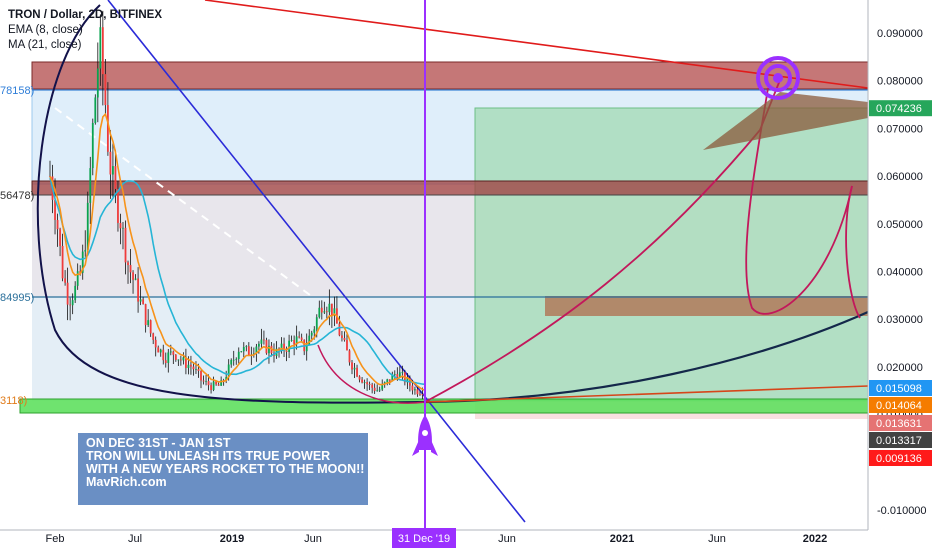  What do you see at coordinates (466, 539) in the screenshot?
I see `time-axis: Feb Jul 2019 Jun Jun 2021 Jun 2022 31 Dec '19` at bounding box center [466, 539].